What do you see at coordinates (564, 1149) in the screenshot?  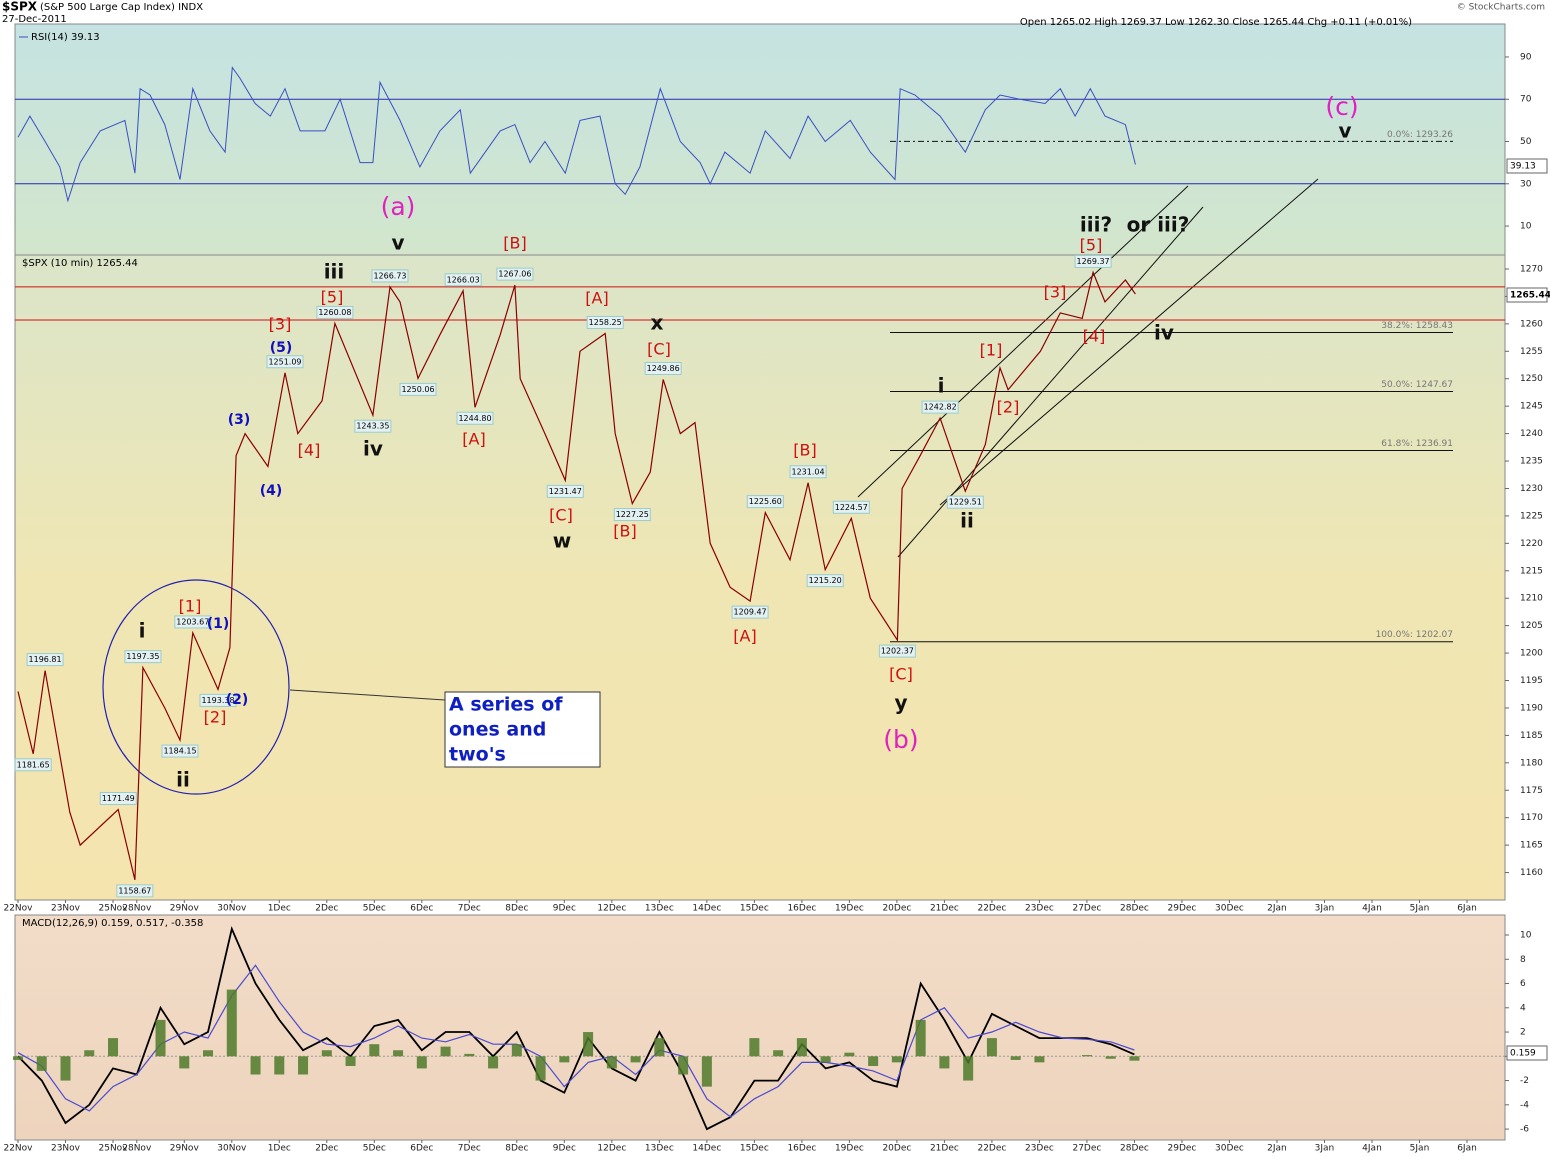 I see `x-tick-label: 9Dec` at bounding box center [564, 1149].